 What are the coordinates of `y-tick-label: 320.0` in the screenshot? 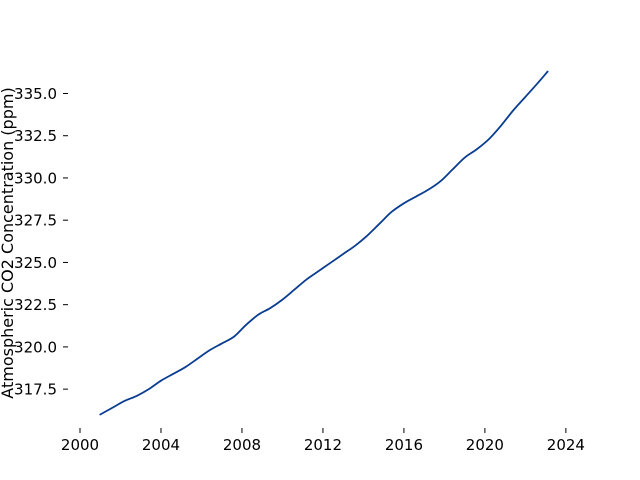 It's located at (35, 347).